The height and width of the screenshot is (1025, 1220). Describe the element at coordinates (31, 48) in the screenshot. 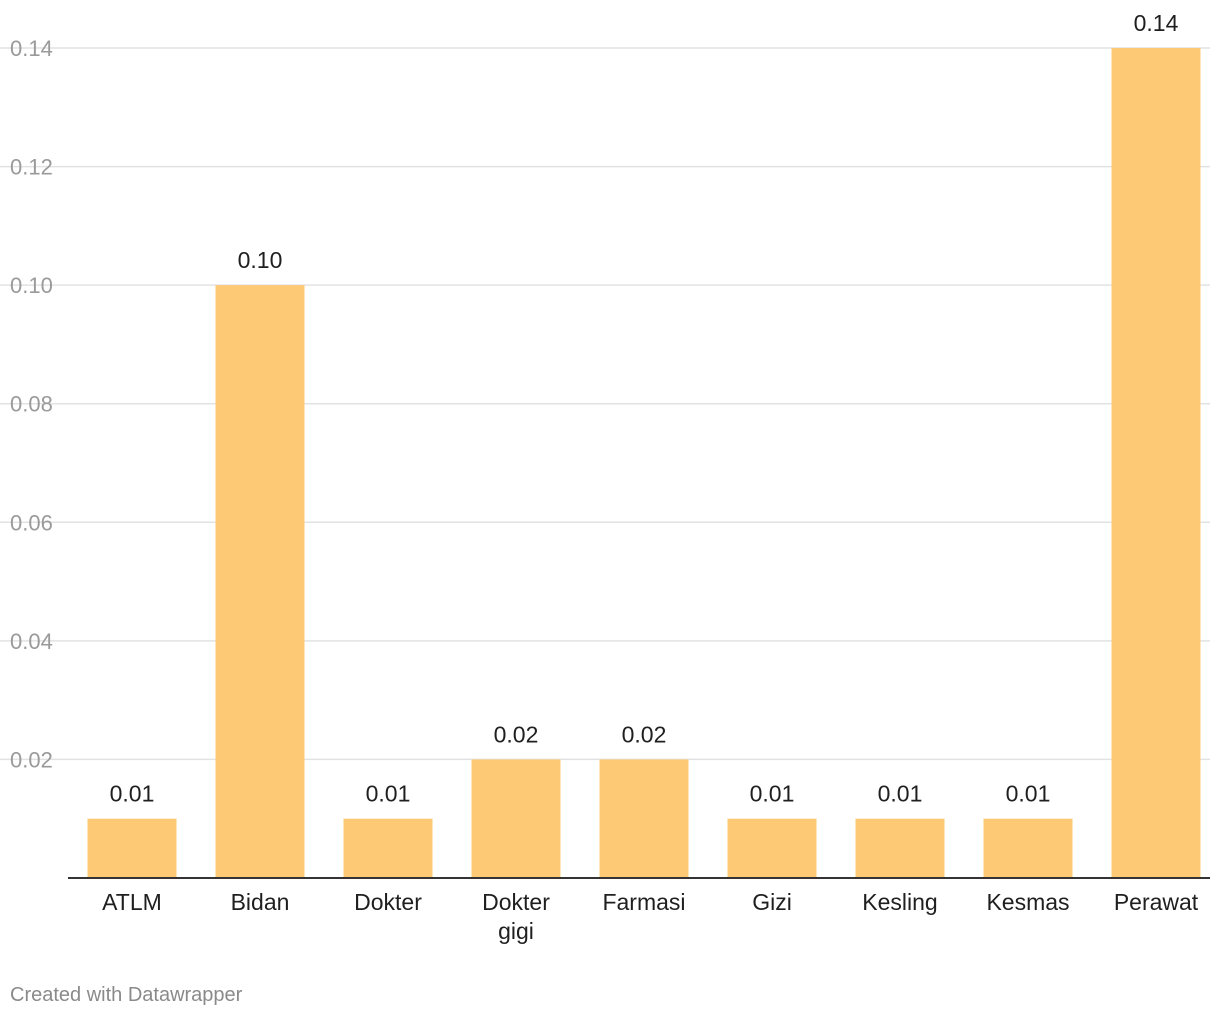

I see `y-tick-label: 0.14` at that location.